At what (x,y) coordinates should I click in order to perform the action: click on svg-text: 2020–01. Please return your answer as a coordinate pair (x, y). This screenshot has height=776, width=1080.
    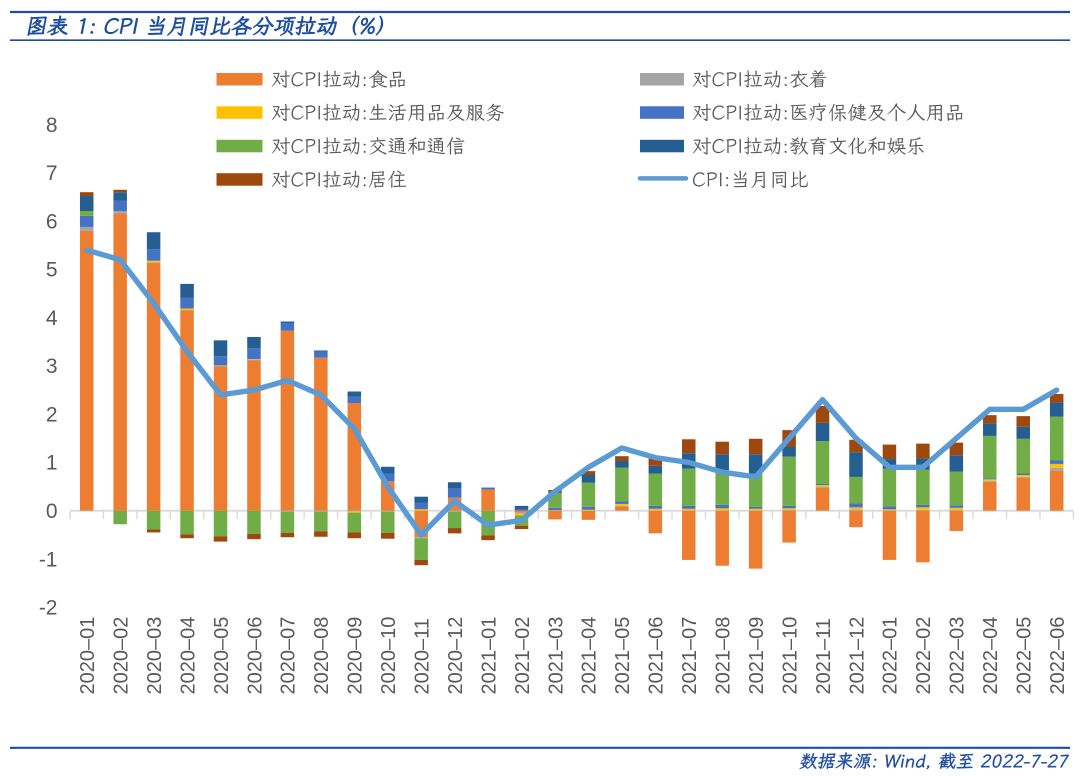
    Looking at the image, I should click on (88, 656).